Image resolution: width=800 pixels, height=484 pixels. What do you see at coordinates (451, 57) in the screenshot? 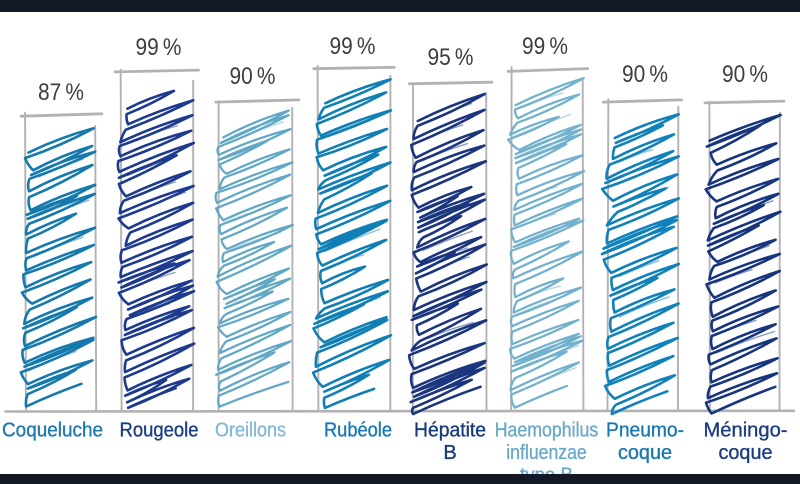
I see `svg-text: 95 %` at bounding box center [451, 57].